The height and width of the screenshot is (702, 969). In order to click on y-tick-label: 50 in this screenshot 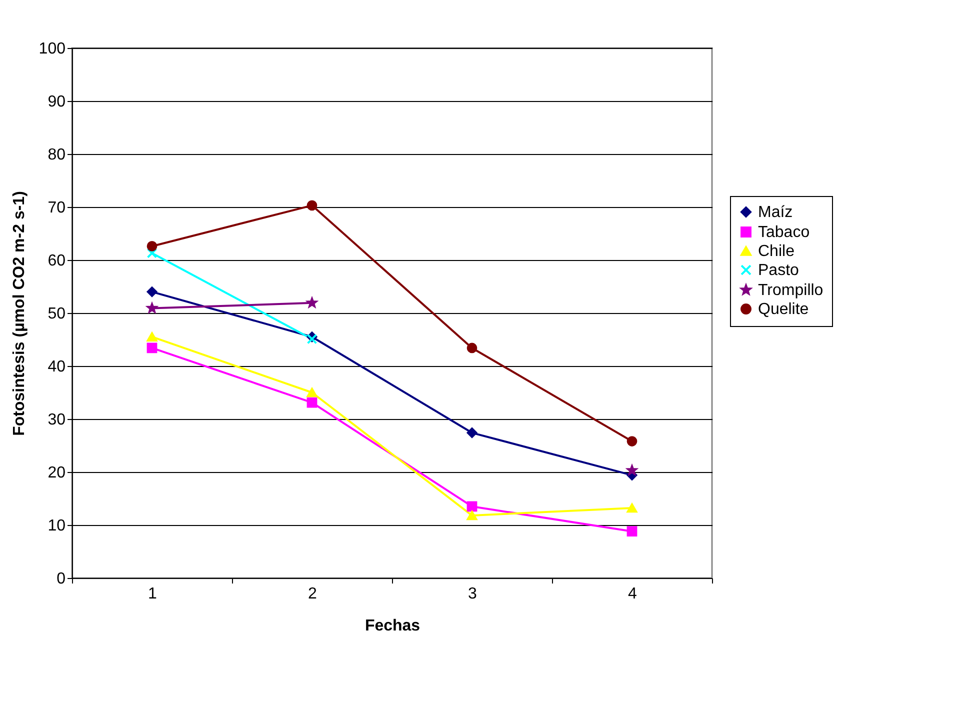, I will do `click(57, 314)`.